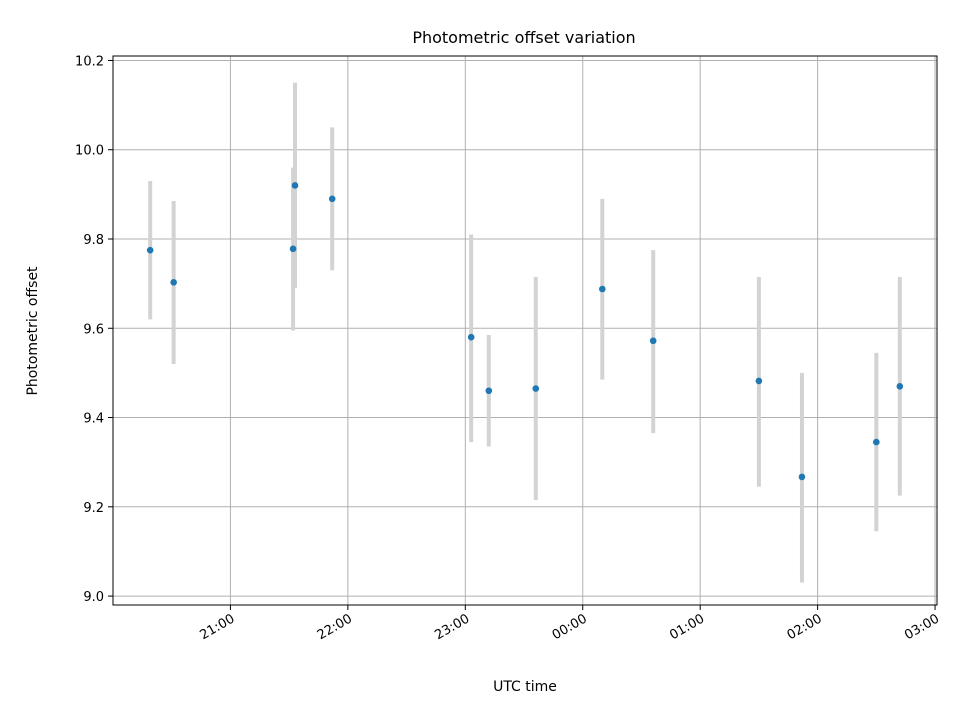 Image resolution: width=960 pixels, height=720 pixels. I want to click on x-axis-ticks: 21:00 22:00 23:00 00:00 01:00 02:00 03:00, so click(569, 624).